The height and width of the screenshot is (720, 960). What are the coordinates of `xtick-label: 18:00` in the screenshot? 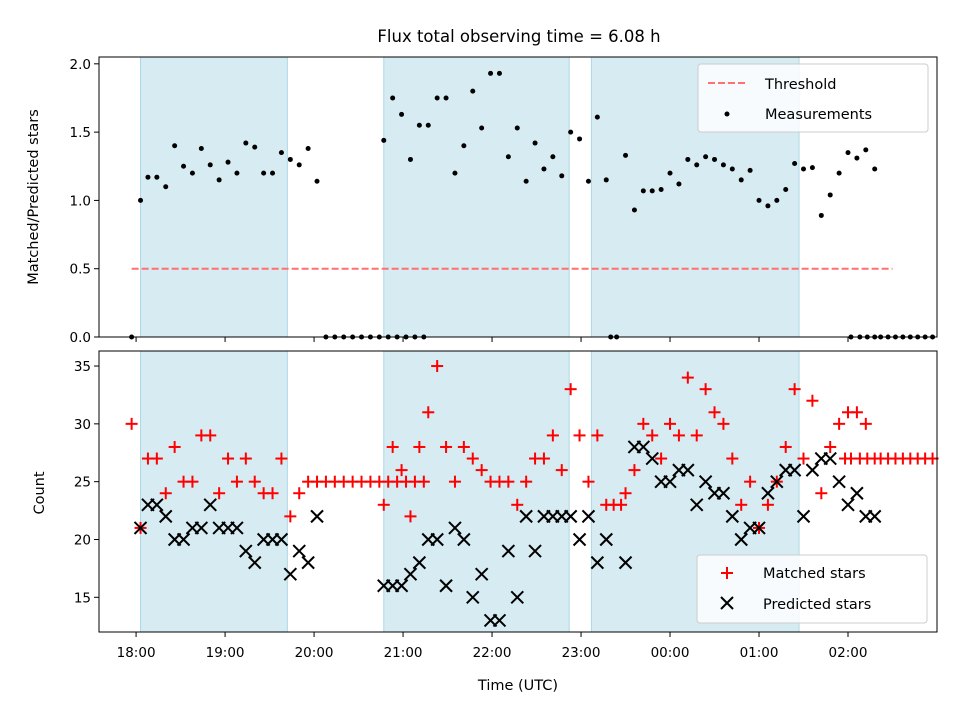 It's located at (136, 653).